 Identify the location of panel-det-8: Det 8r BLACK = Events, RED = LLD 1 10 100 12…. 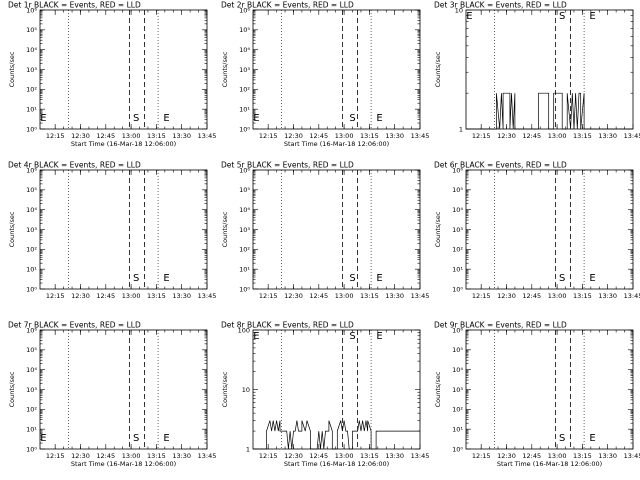
(325, 395).